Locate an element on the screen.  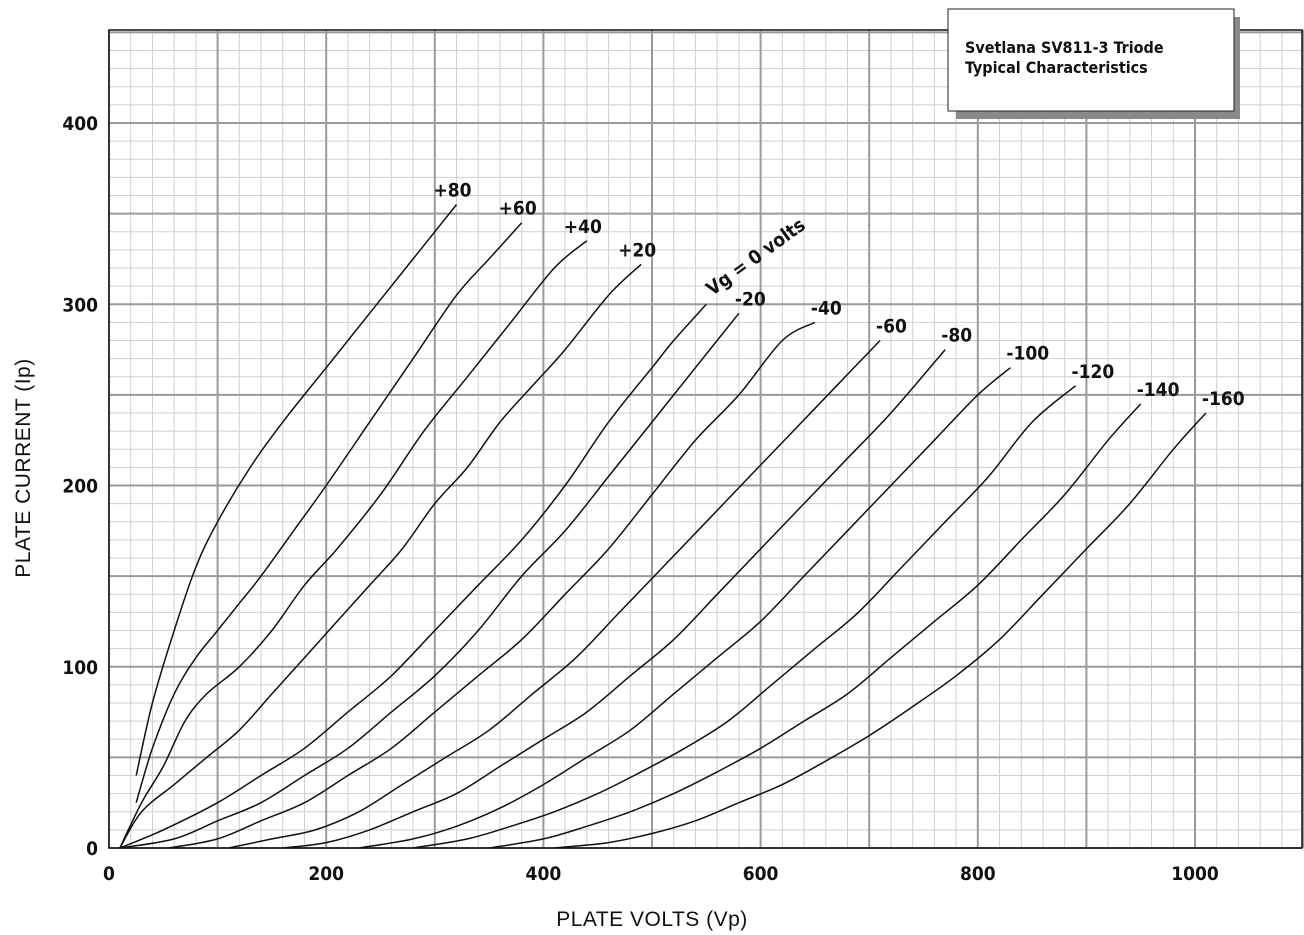
curve-label: -160 is located at coordinates (1223, 399).